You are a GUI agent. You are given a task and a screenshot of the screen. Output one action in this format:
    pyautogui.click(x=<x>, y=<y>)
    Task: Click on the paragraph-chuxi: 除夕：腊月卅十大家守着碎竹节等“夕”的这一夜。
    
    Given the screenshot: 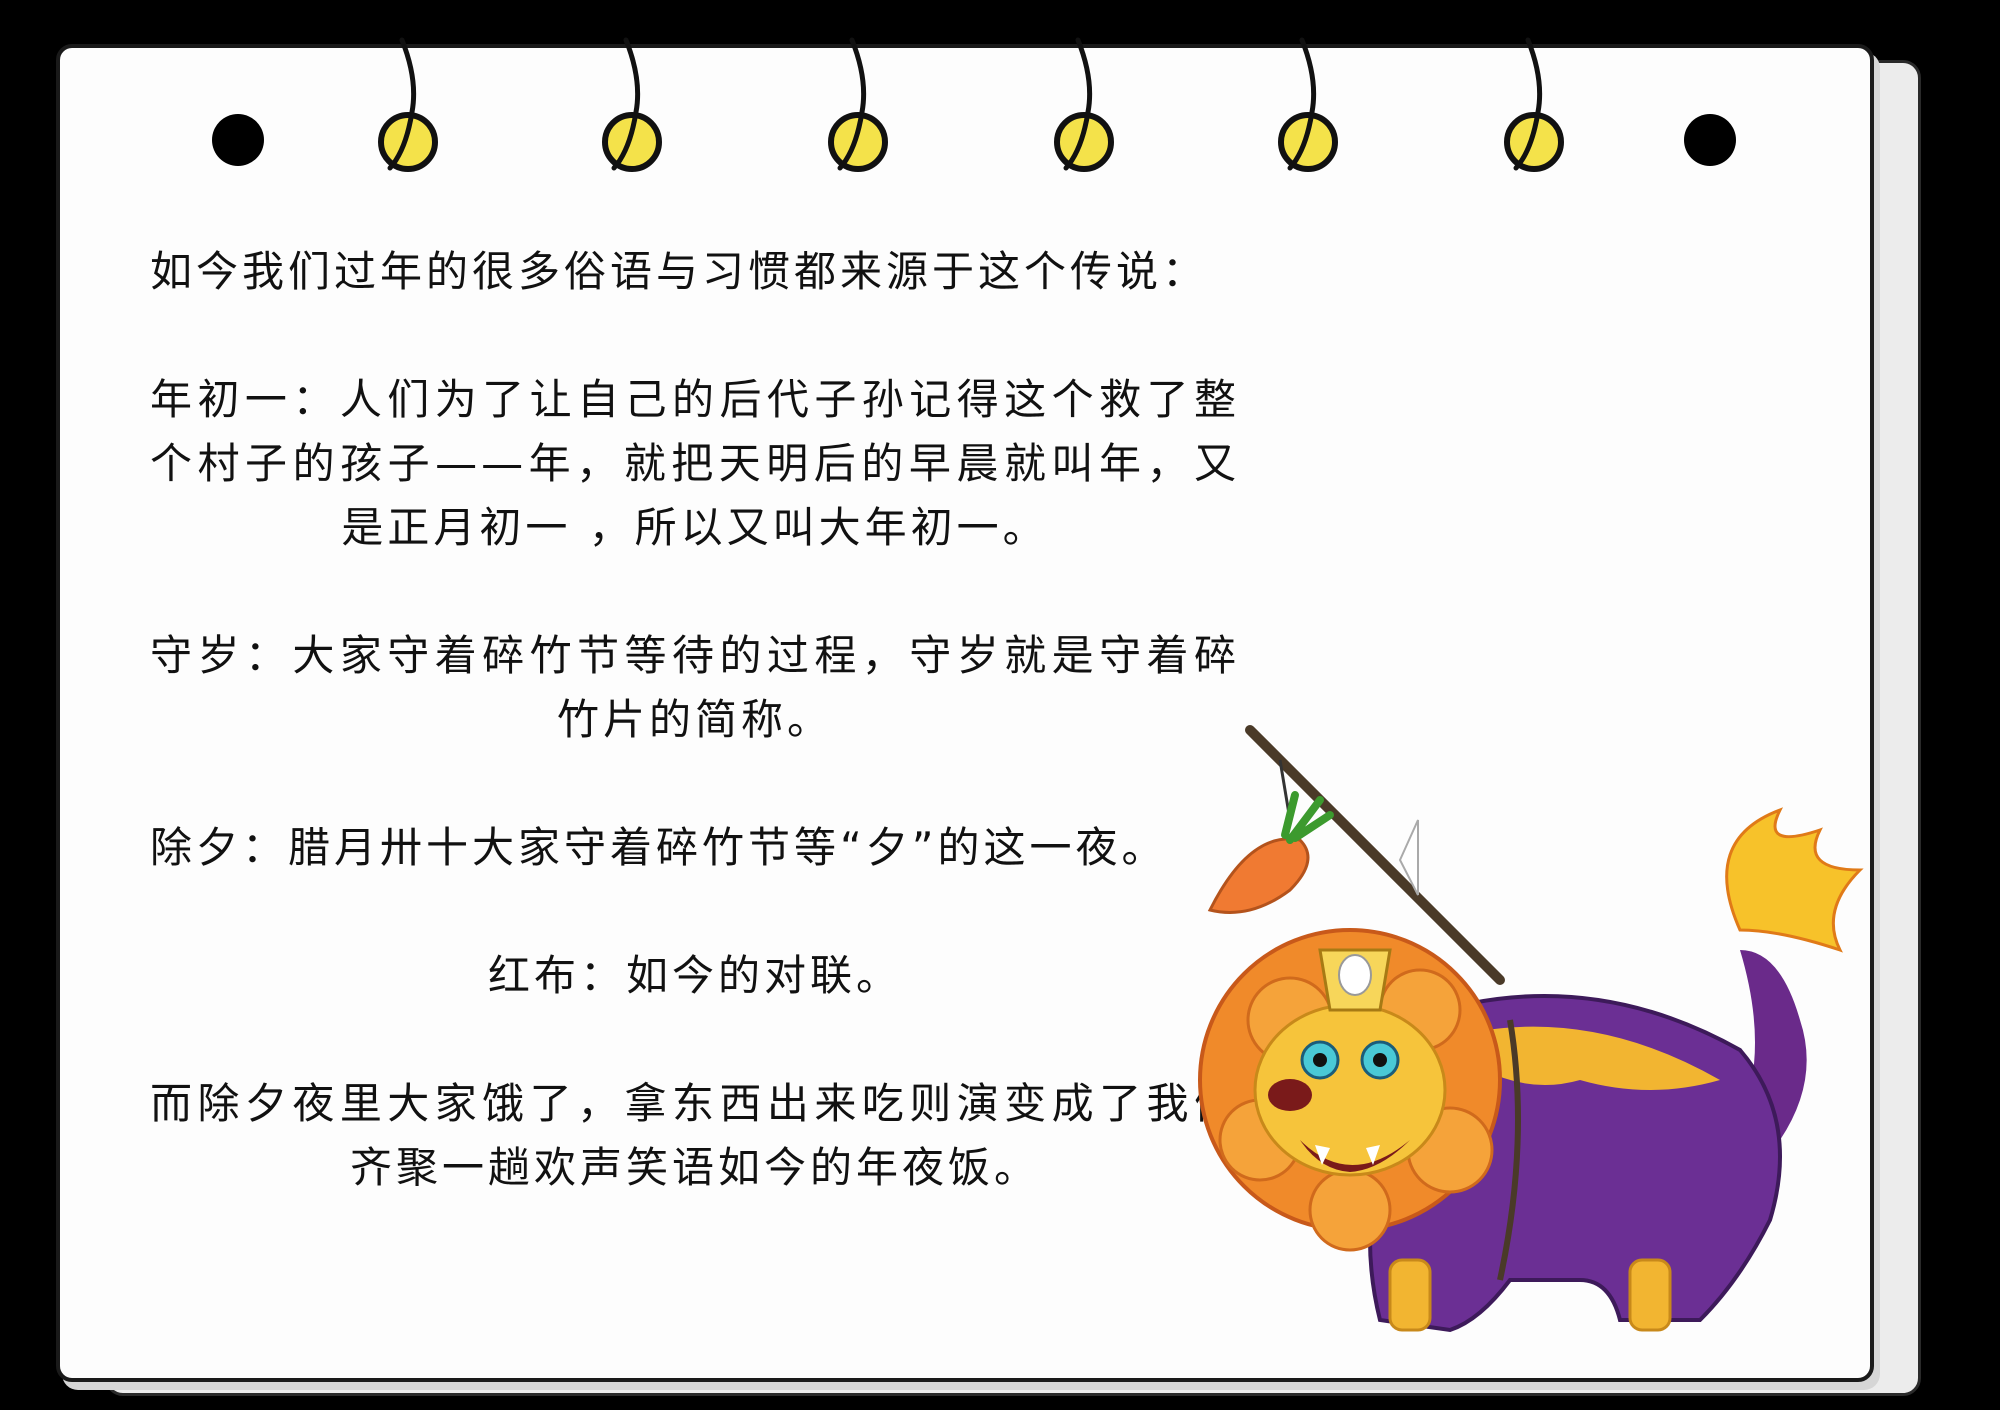 What is the action you would take?
    pyautogui.click(x=659, y=847)
    